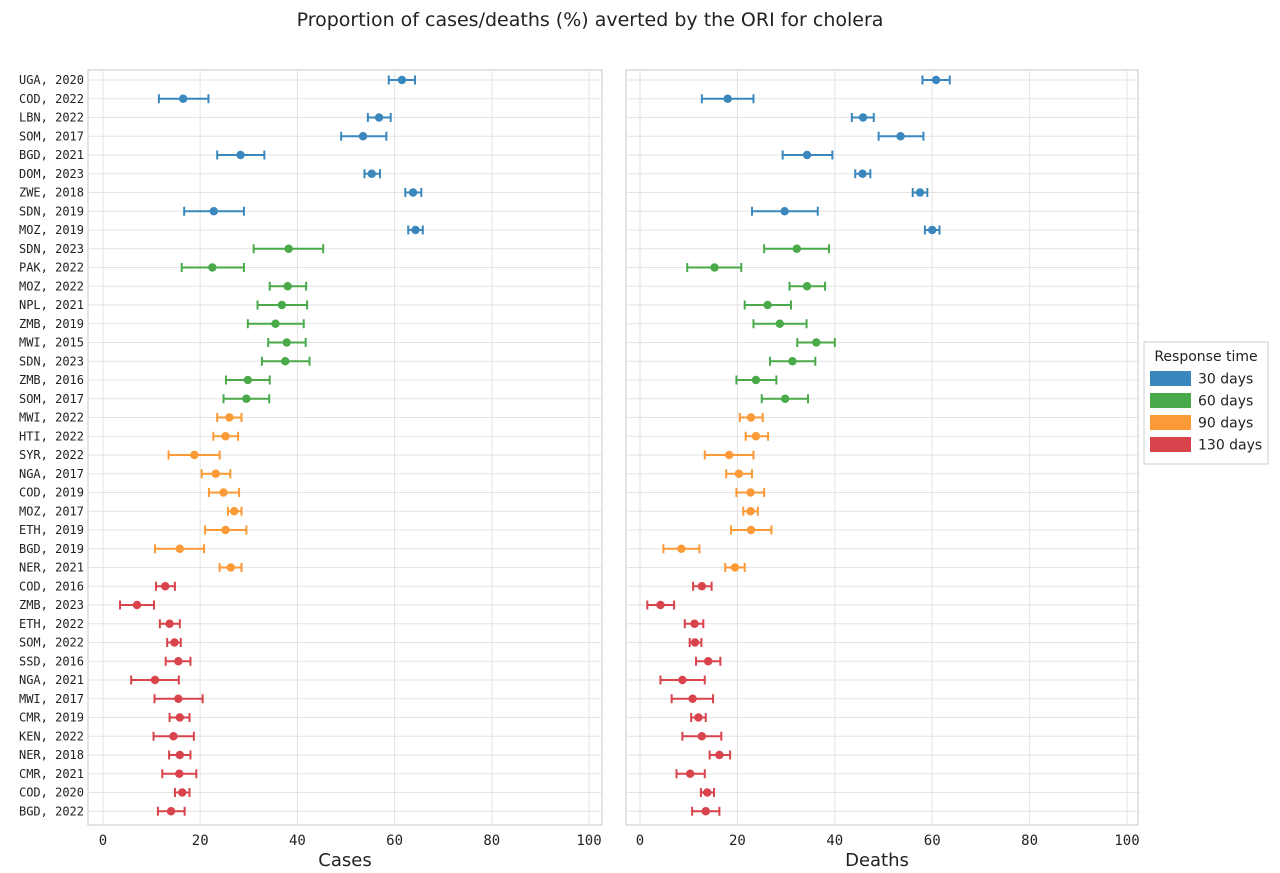 This screenshot has height=873, width=1280. I want to click on x-tick-label: 20, so click(737, 841).